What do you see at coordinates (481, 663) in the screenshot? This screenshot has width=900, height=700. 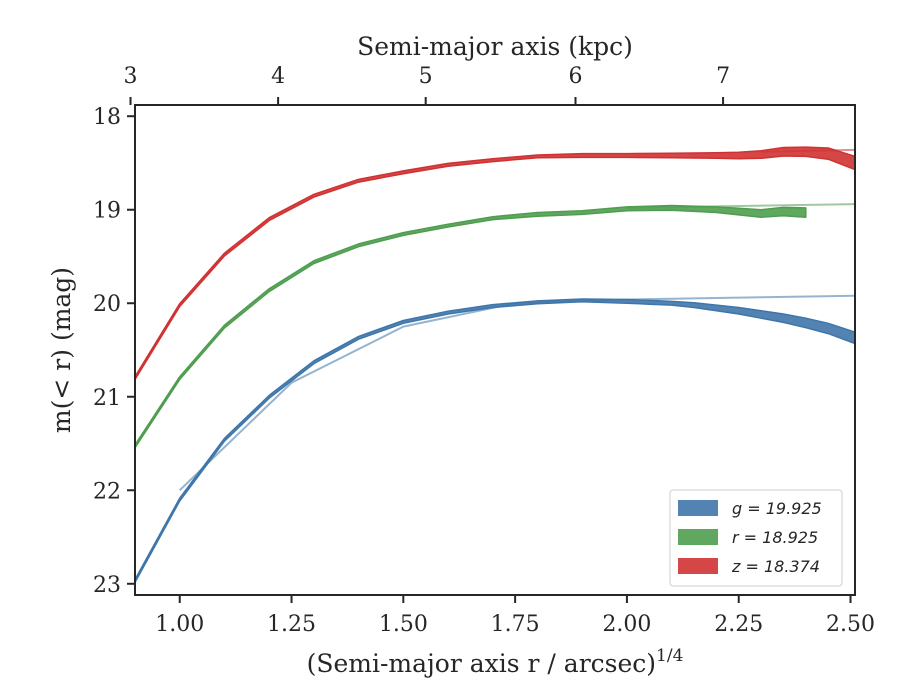 I see `x-axis-title-main: (Semi-major axis r / arcsec)` at bounding box center [481, 663].